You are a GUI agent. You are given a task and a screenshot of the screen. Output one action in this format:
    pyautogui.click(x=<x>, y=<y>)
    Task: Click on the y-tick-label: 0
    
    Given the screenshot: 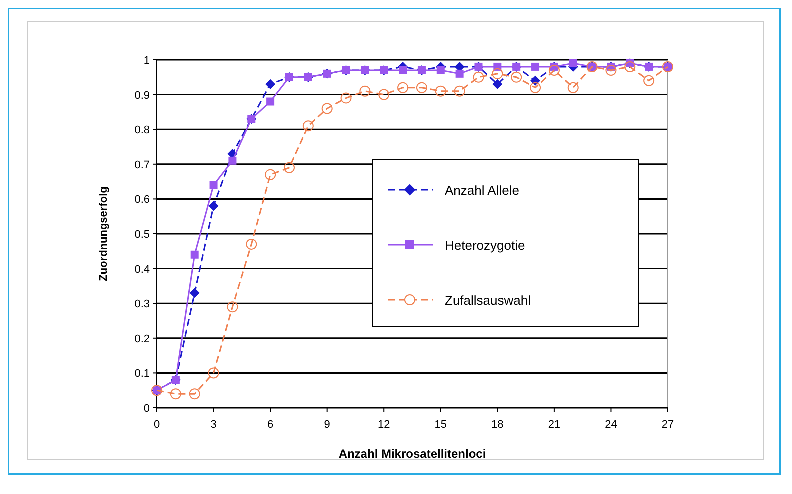 What is the action you would take?
    pyautogui.click(x=147, y=409)
    